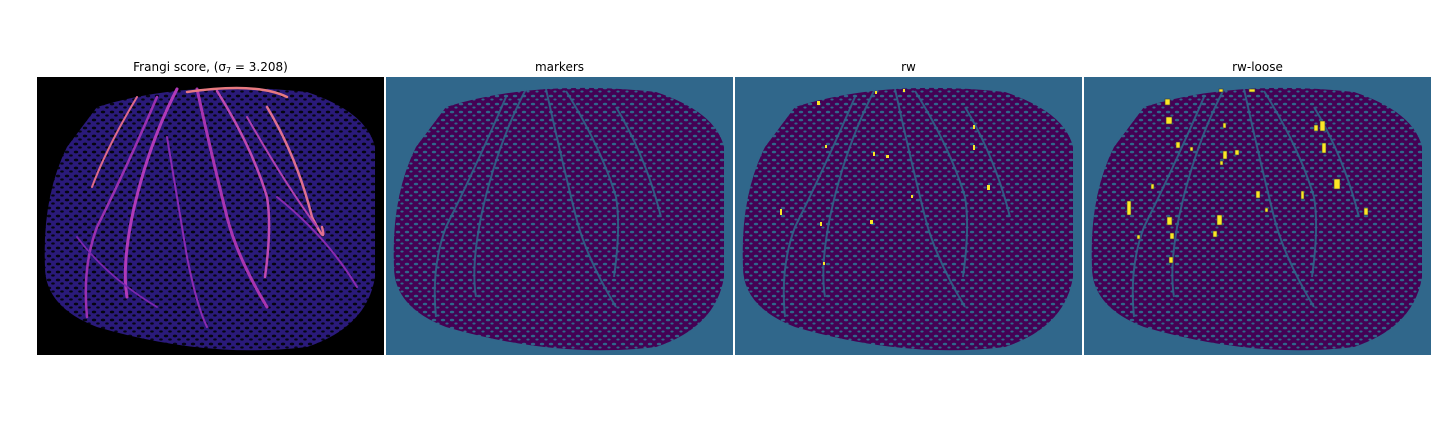 The image size is (1440, 432). What do you see at coordinates (908, 67) in the screenshot?
I see `panel-title-rw: rw` at bounding box center [908, 67].